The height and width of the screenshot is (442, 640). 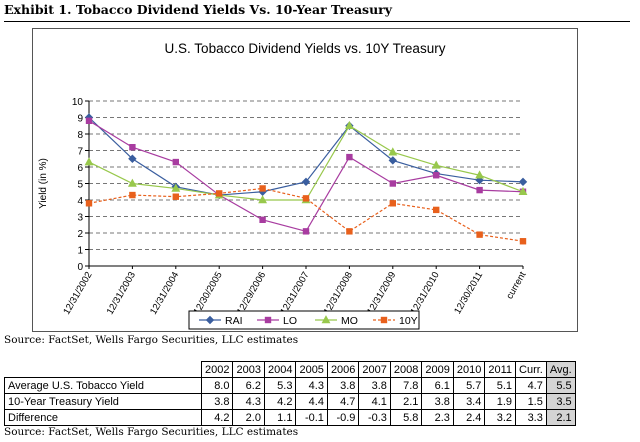 I want to click on legend-label-rai: RAI, so click(x=234, y=321).